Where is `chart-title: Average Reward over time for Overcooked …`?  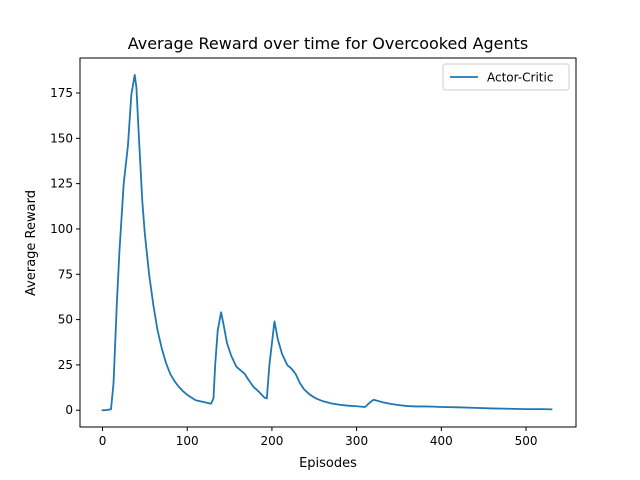 chart-title: Average Reward over time for Overcooked … is located at coordinates (328, 43).